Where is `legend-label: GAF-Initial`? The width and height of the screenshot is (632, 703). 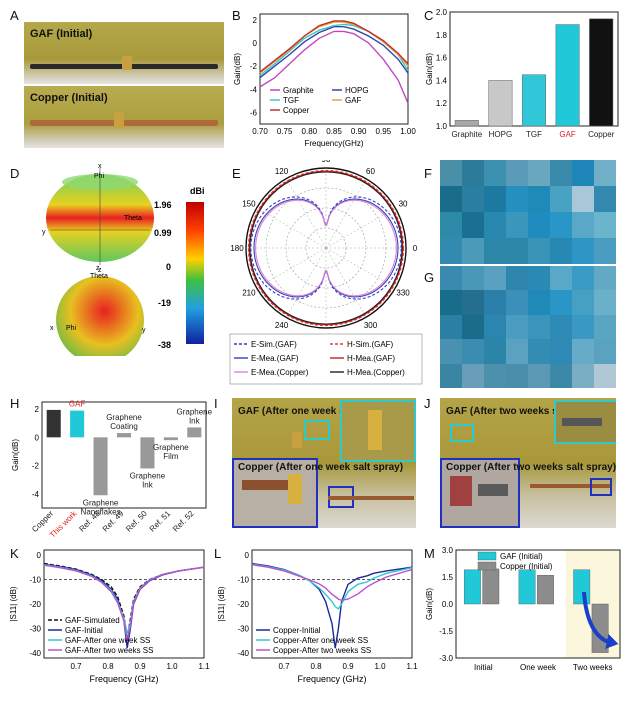
legend-label: GAF-Initial is located at coordinates (84, 630).